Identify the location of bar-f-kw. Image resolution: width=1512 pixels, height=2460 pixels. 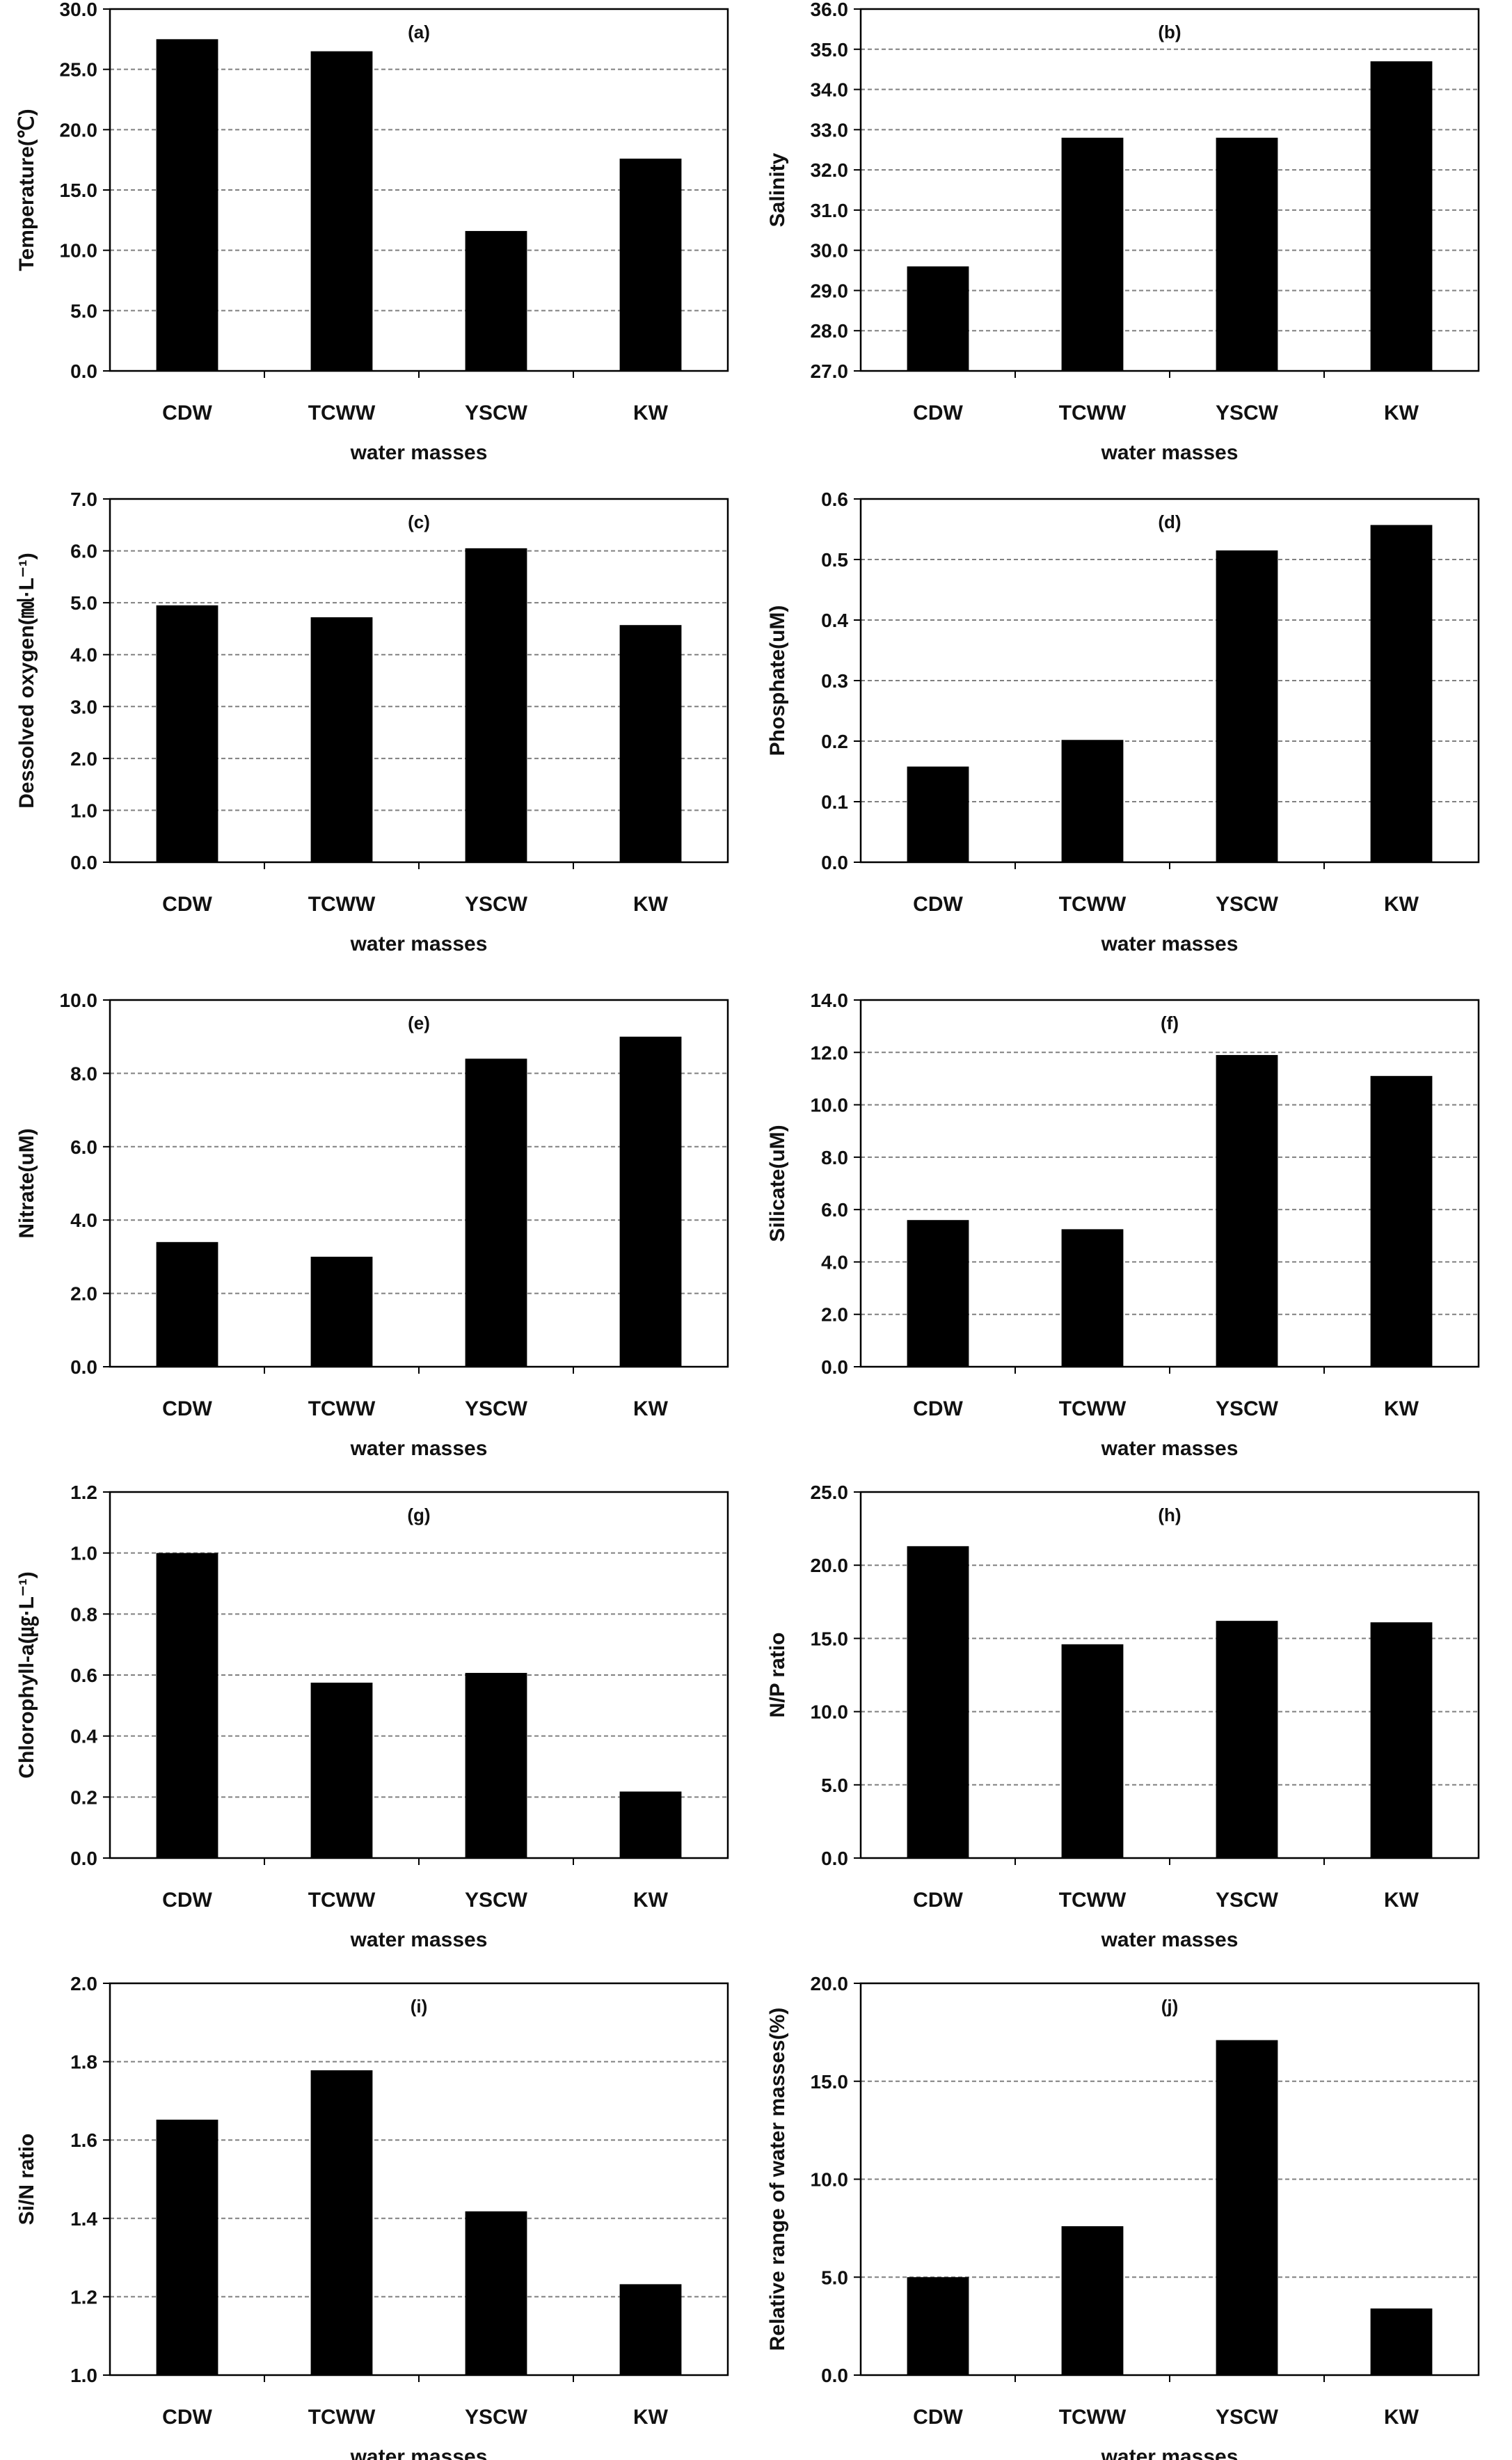
(1401, 1222).